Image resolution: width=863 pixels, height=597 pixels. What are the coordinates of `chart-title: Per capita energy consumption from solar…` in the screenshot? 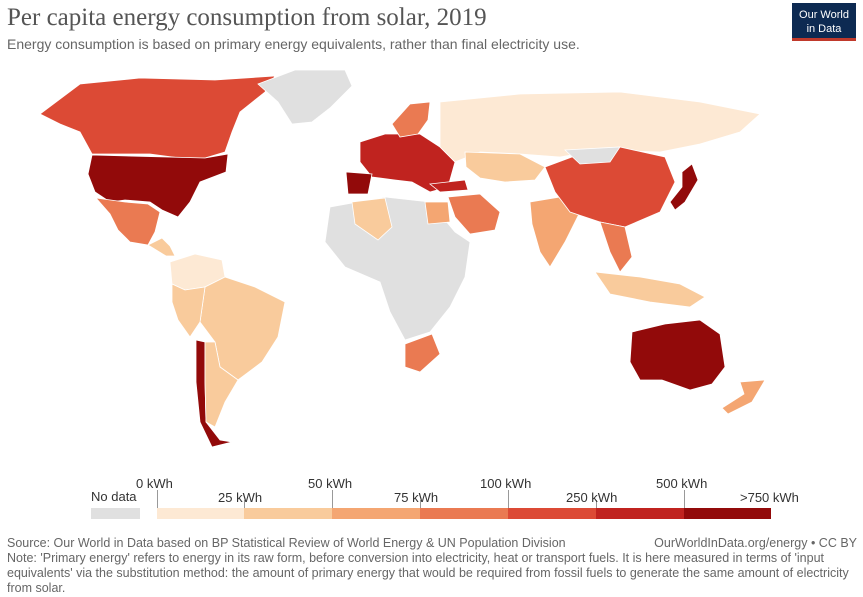 It's located at (247, 17).